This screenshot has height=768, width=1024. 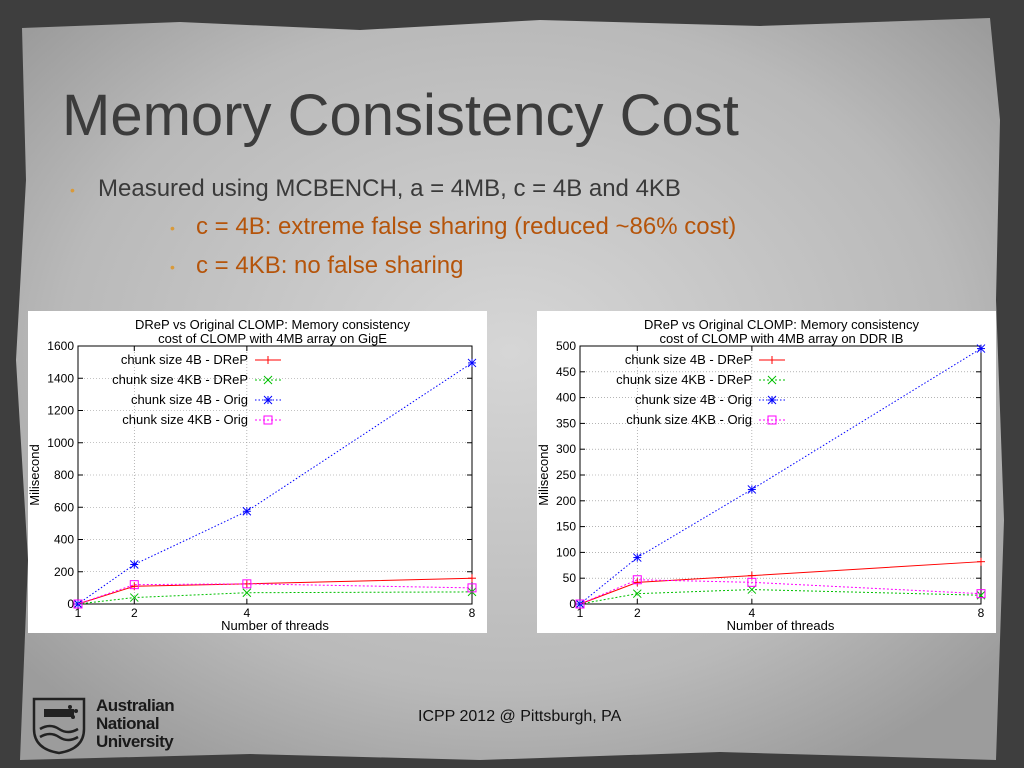 What do you see at coordinates (566, 372) in the screenshot?
I see `y-tick-label: 450` at bounding box center [566, 372].